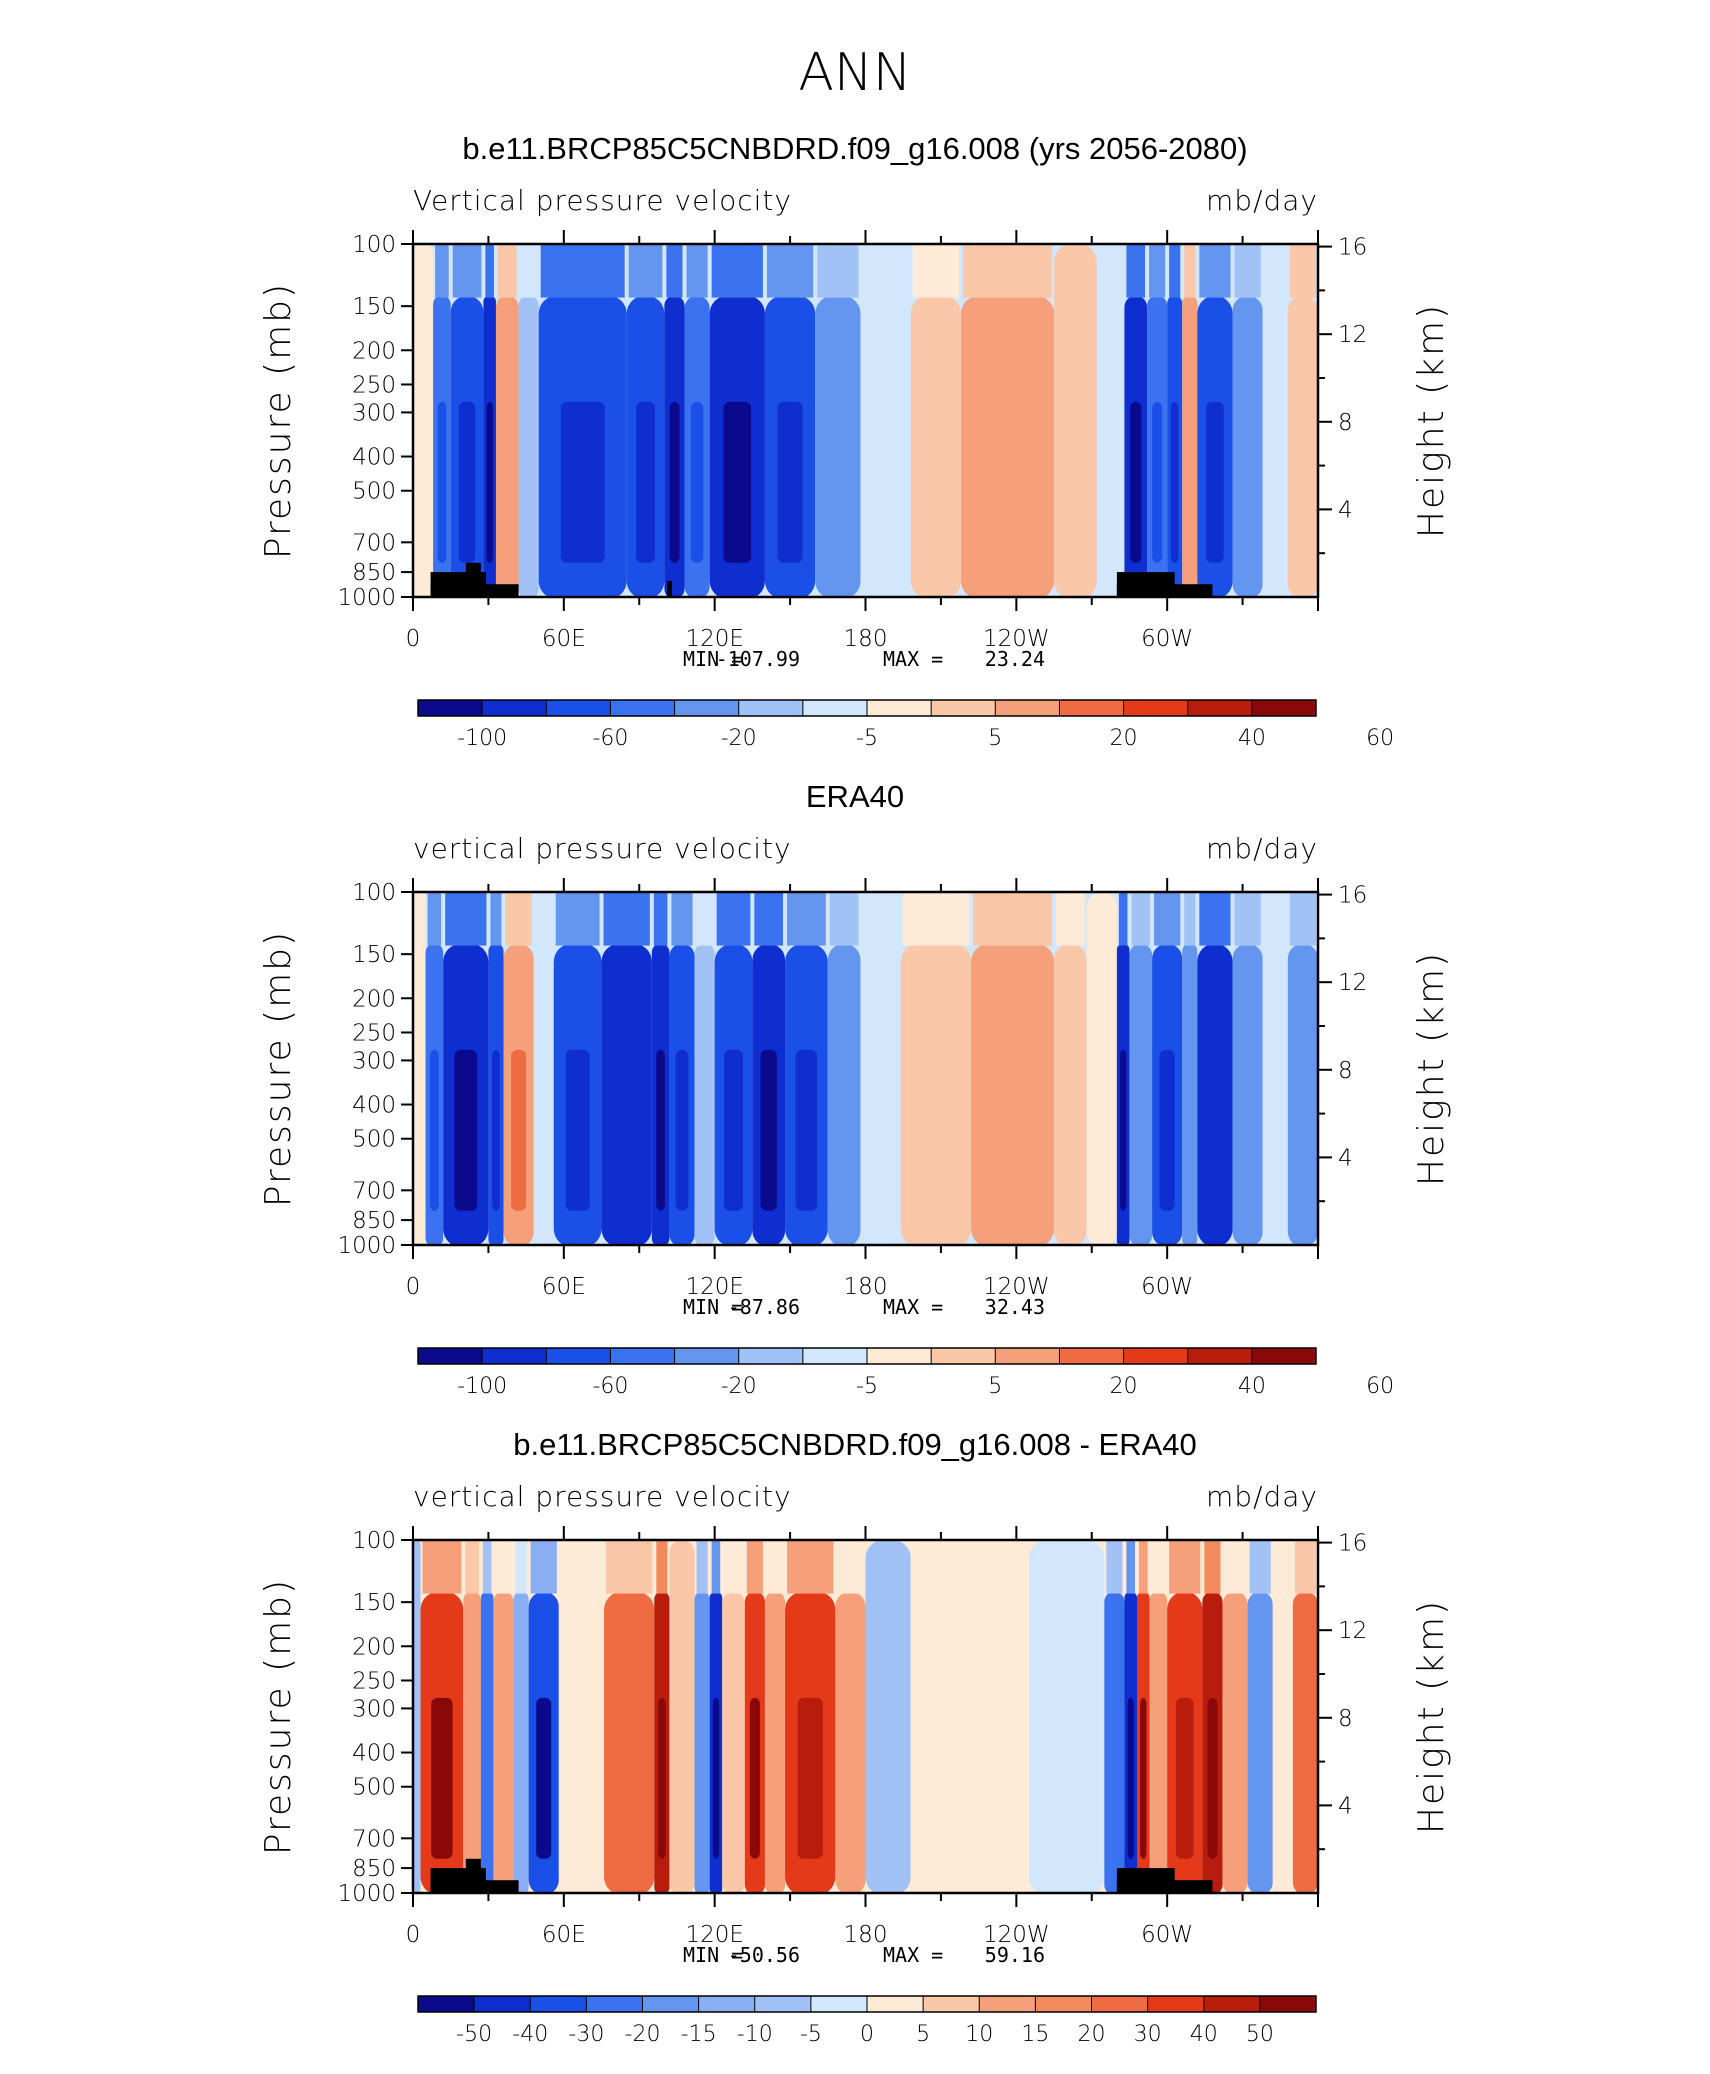 This screenshot has height=2074, width=1710. I want to click on colorbar-label: 0, so click(867, 2034).